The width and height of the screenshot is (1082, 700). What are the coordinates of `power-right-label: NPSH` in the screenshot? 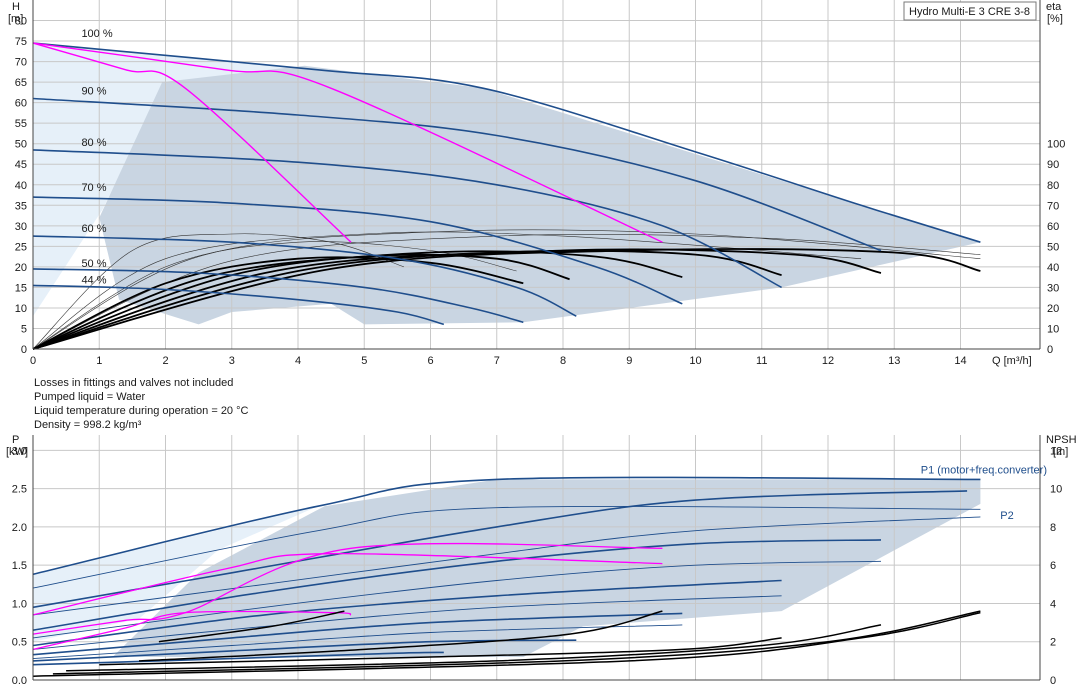 It's located at (1061, 440).